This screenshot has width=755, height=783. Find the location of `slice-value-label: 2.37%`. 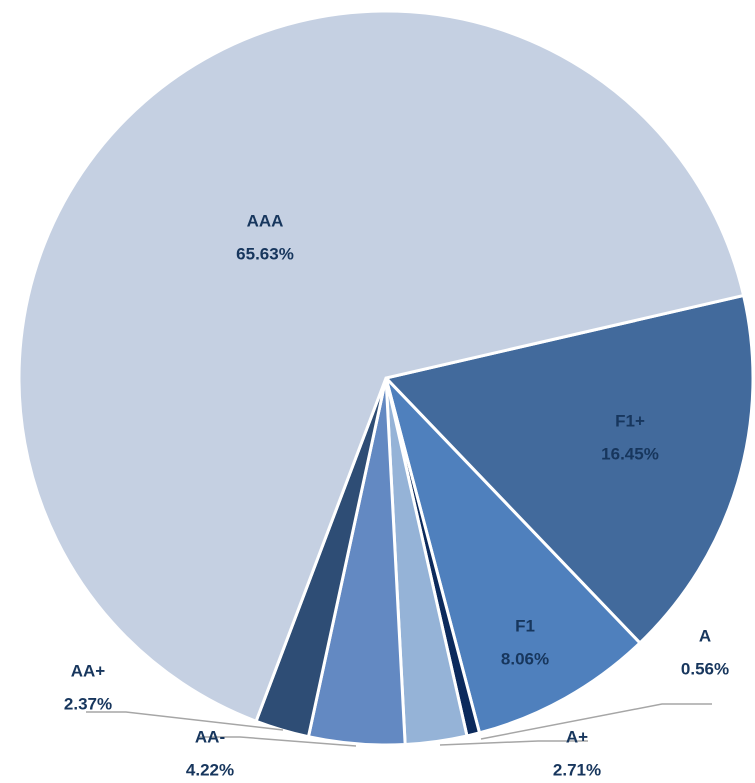

slice-value-label: 2.37% is located at coordinates (88, 703).